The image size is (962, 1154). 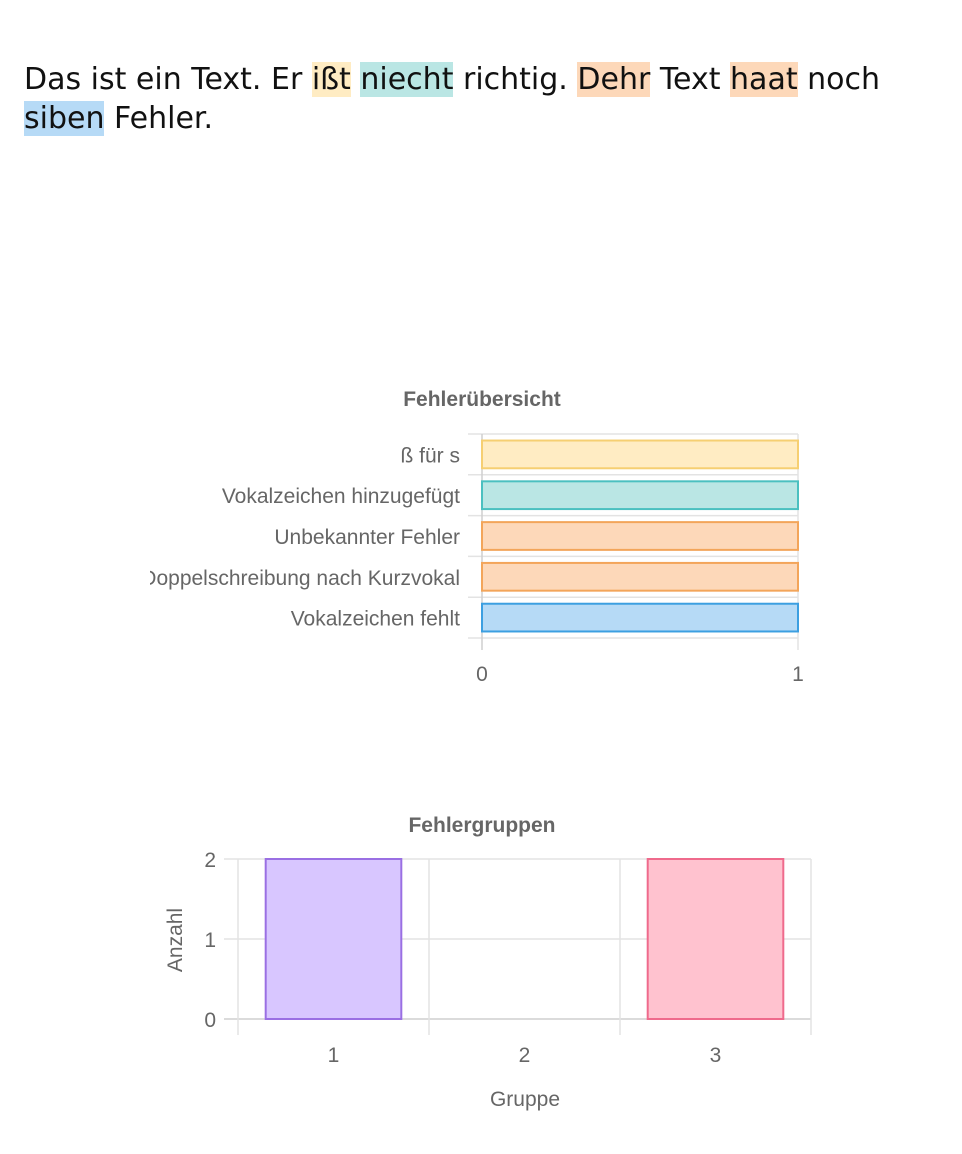 What do you see at coordinates (341, 496) in the screenshot?
I see `category-label: Vokalzeichen hinzugefügt` at bounding box center [341, 496].